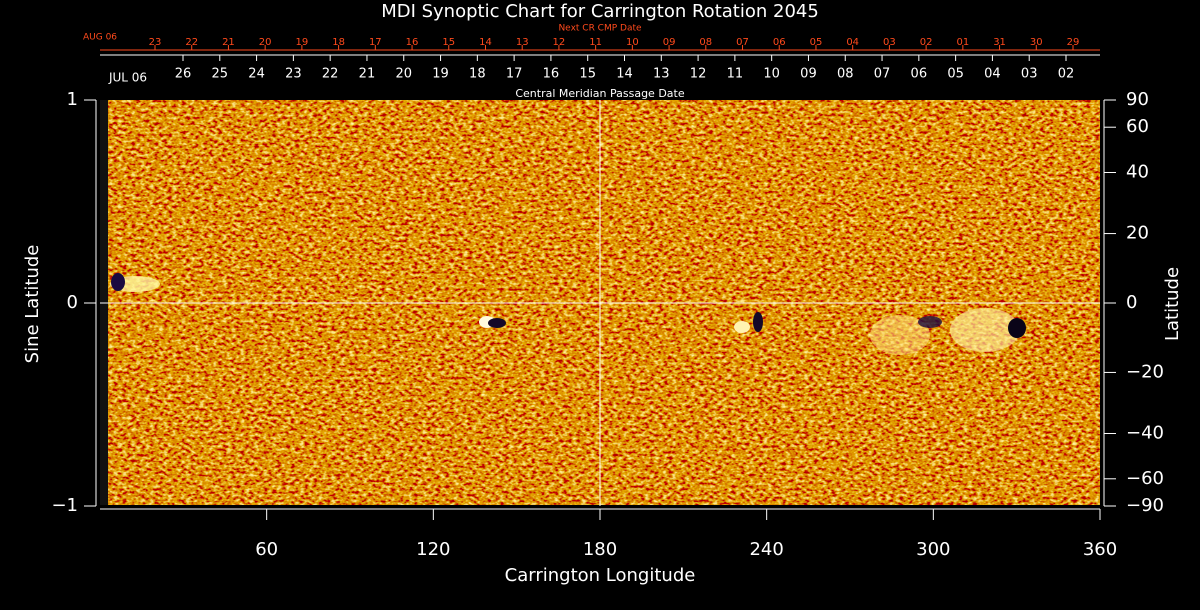 The image size is (1200, 610). I want to click on next-date-label: 03, so click(889, 42).